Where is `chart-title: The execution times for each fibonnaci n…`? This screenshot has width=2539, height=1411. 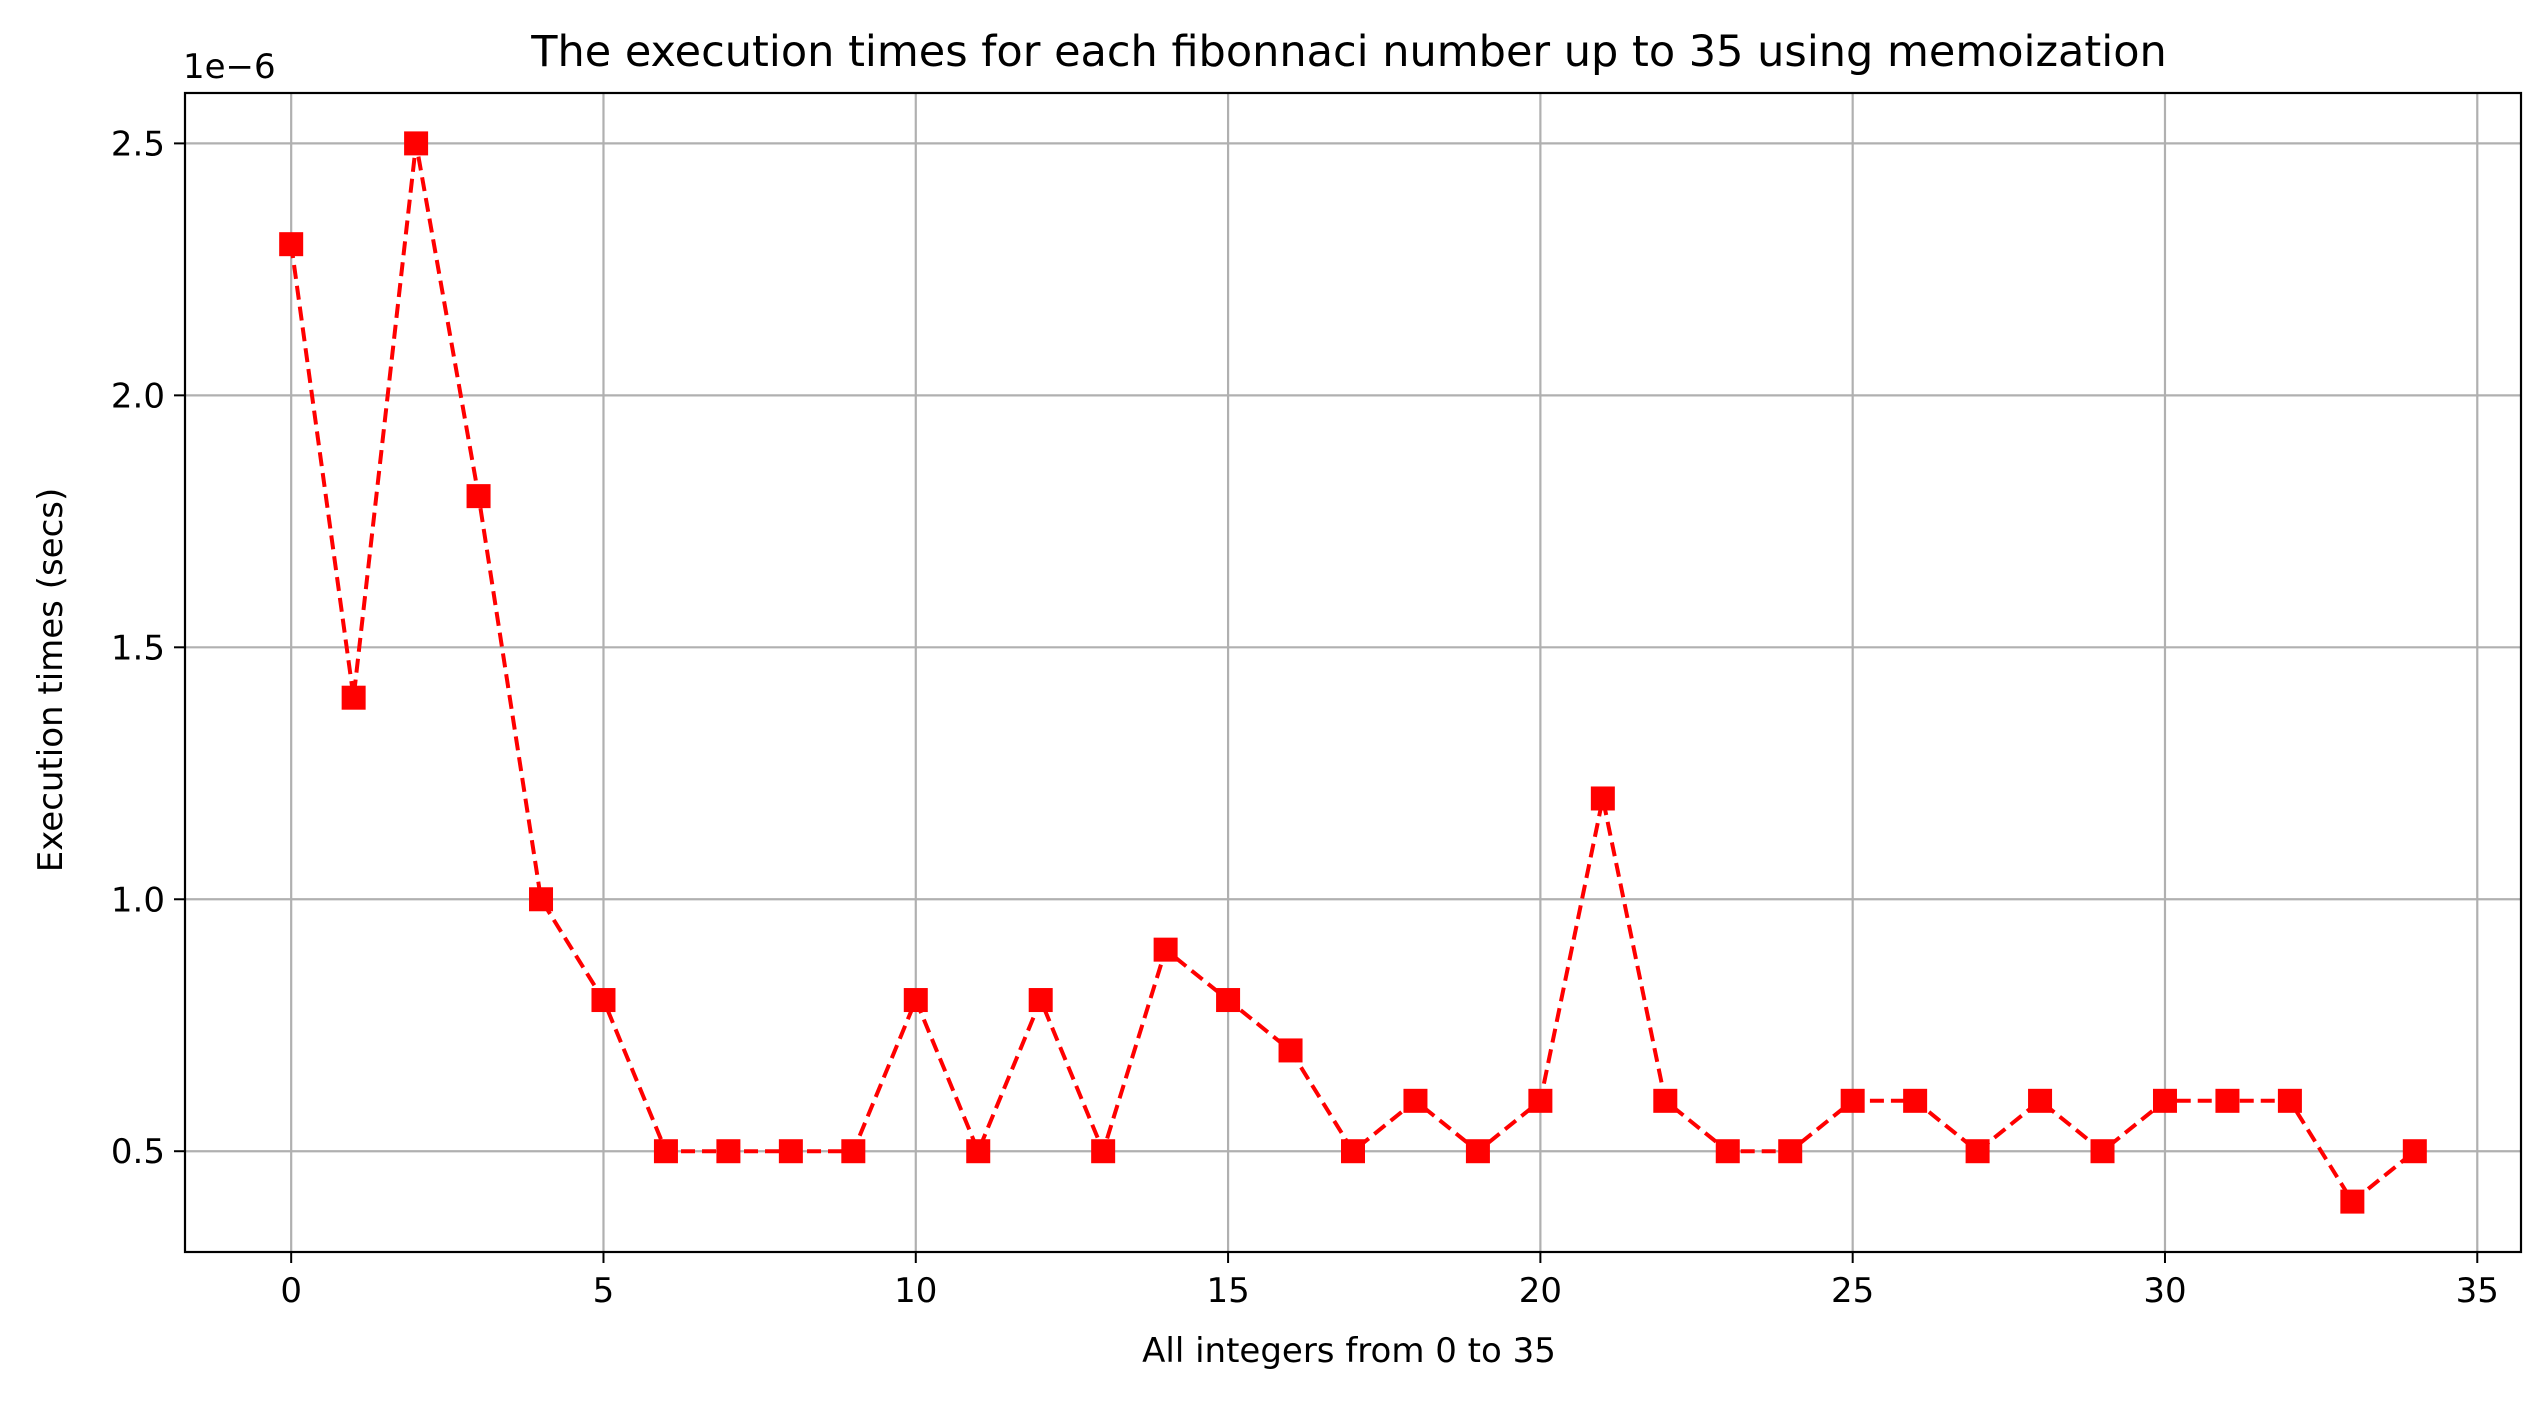 chart-title: The execution times for each fibonnaci n… is located at coordinates (1348, 52).